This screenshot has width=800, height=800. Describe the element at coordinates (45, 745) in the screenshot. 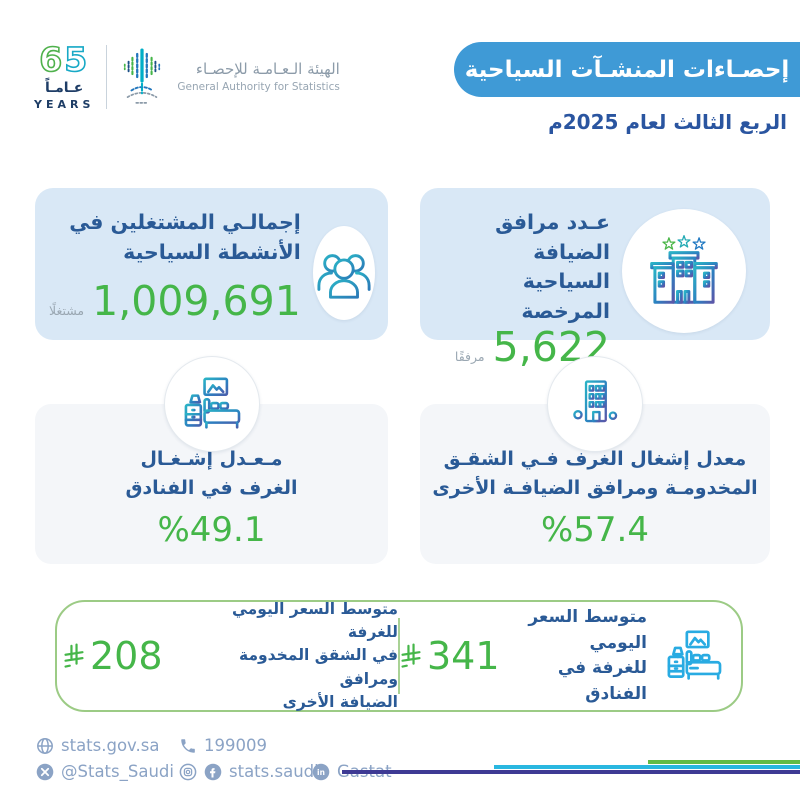

I see `globe-icon` at that location.